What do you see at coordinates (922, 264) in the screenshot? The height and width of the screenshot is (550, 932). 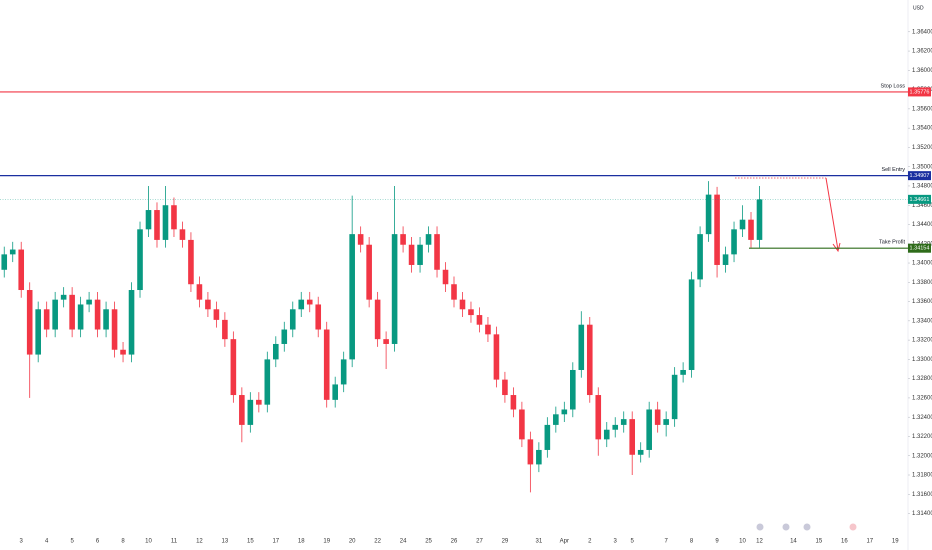 I see `y-tick-label: 1.34000` at bounding box center [922, 264].